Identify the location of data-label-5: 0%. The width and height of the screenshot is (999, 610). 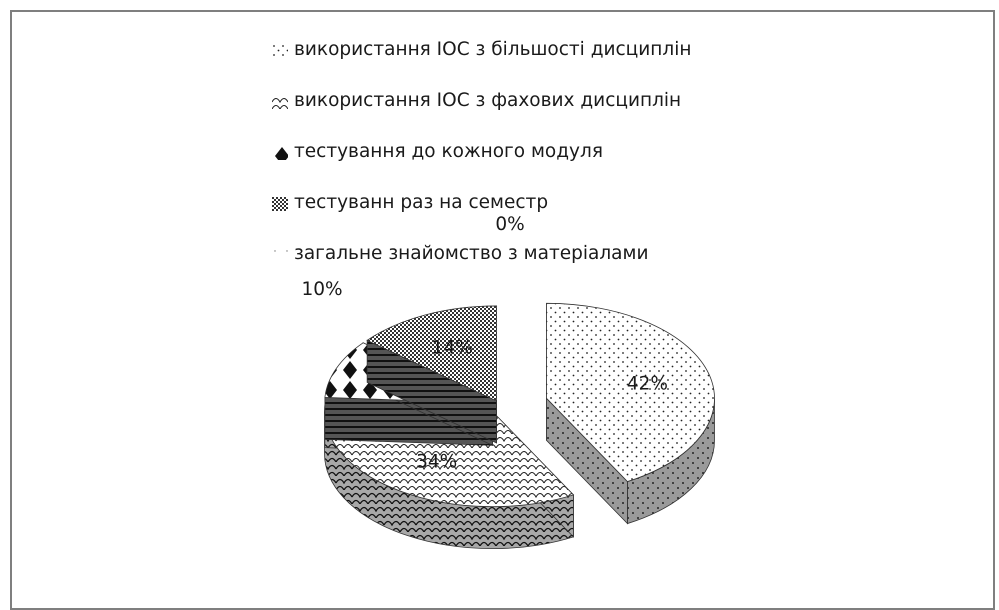
(509, 224).